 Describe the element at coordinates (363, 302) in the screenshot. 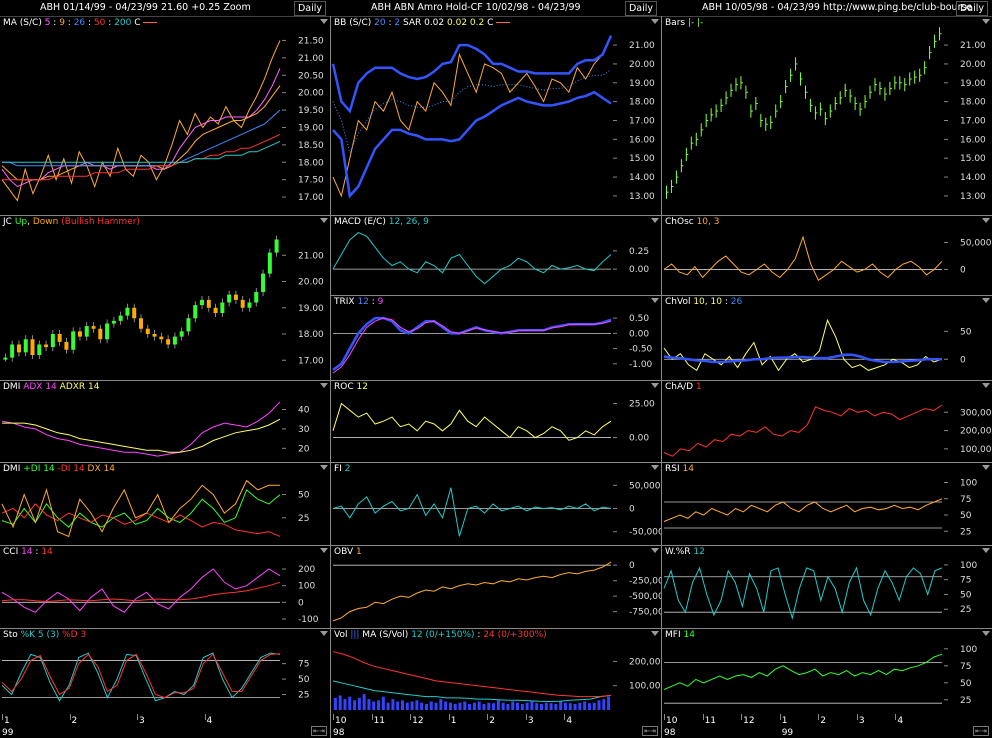

I see `pane-label-part: 12` at that location.